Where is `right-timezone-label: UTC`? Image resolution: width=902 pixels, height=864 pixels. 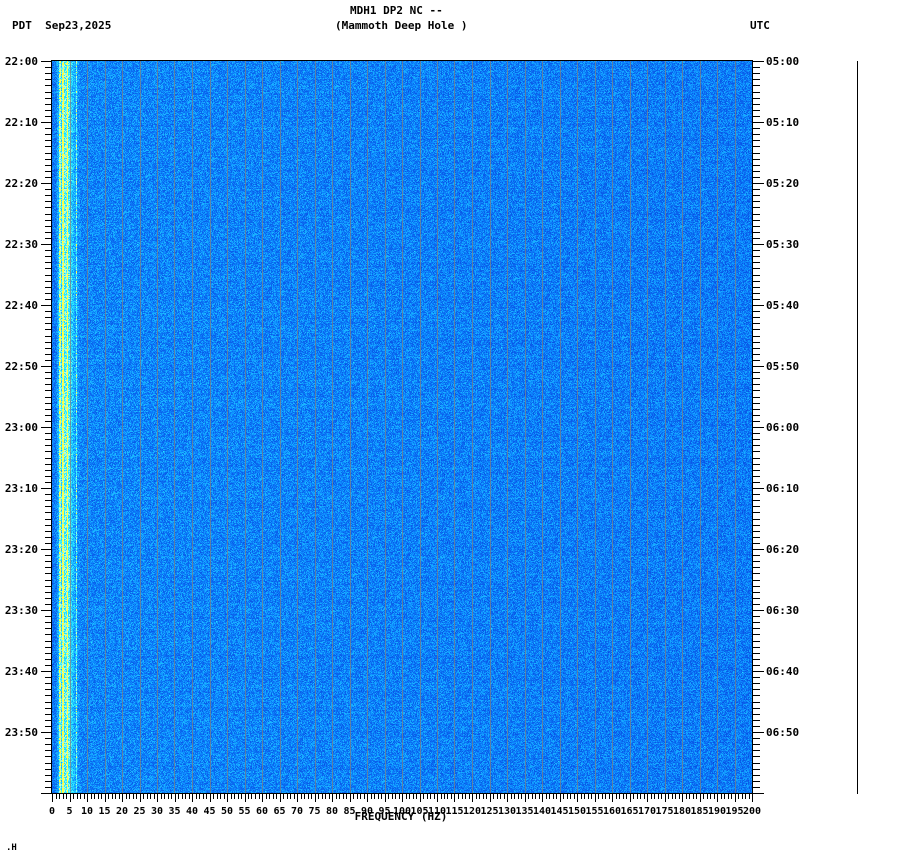
right-timezone-label: UTC is located at coordinates (760, 25).